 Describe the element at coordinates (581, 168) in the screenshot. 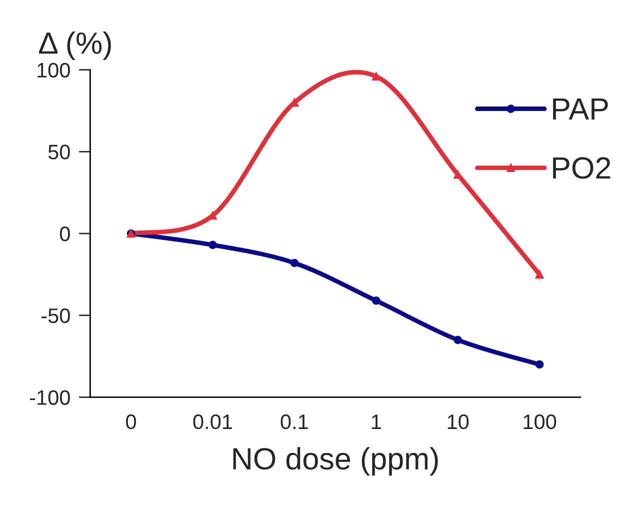

I see `legend-label: PO2` at that location.